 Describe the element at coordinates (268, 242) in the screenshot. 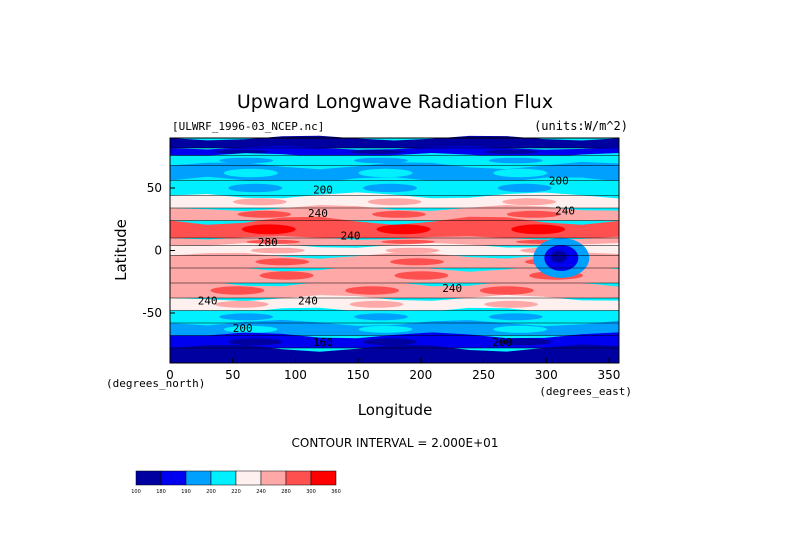

I see `contour-label: 280` at that location.